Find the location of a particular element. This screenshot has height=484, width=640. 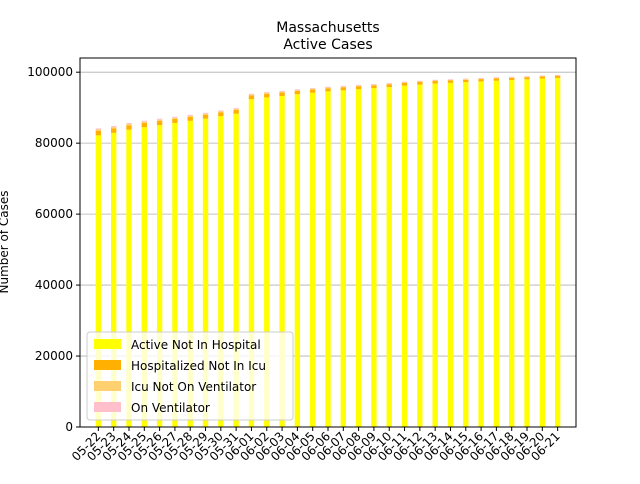

legend-label: On Ventilator is located at coordinates (170, 408).